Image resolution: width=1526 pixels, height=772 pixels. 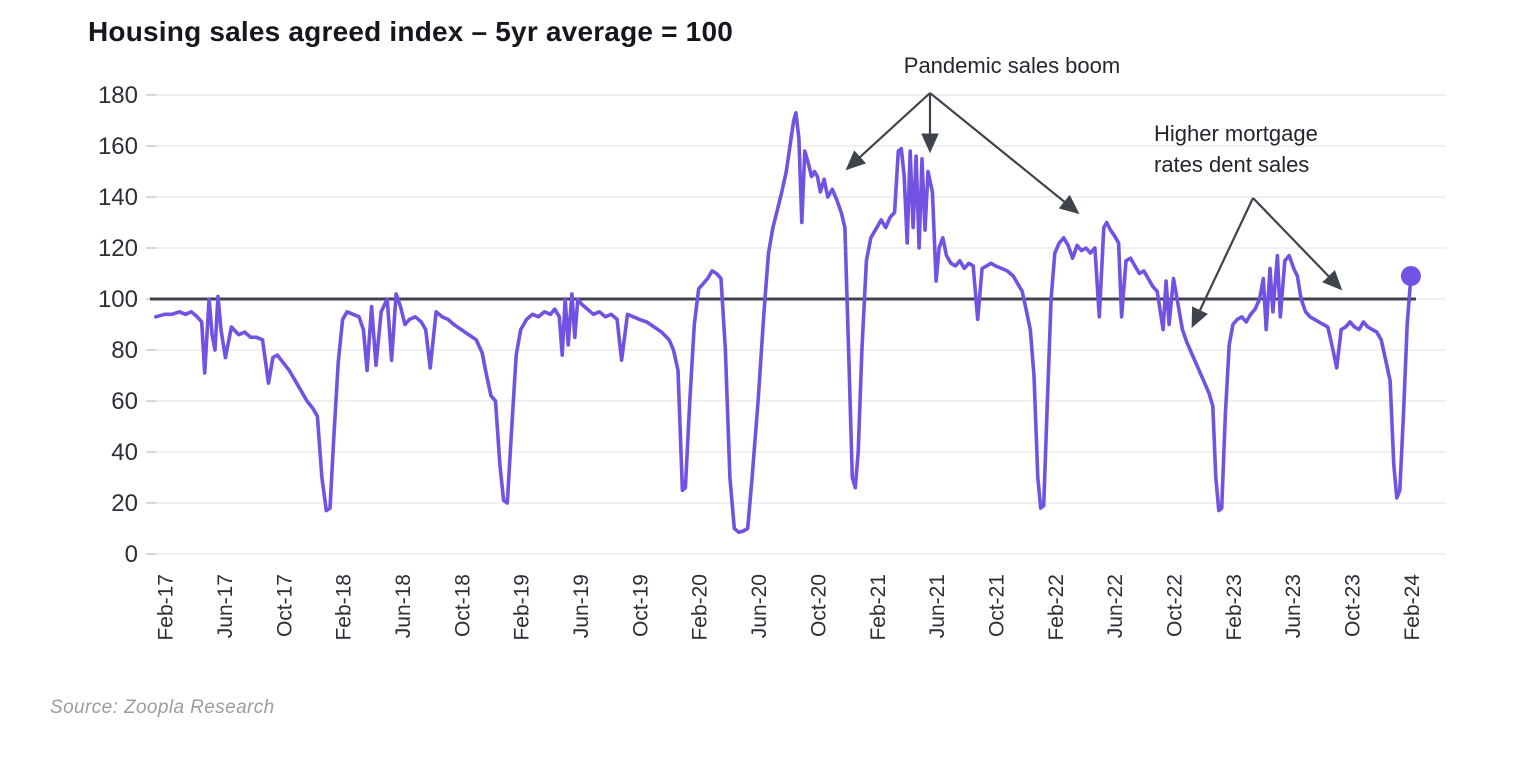 I want to click on x-tick-label-Oct-23: Oct-23, so click(x=1353, y=605).